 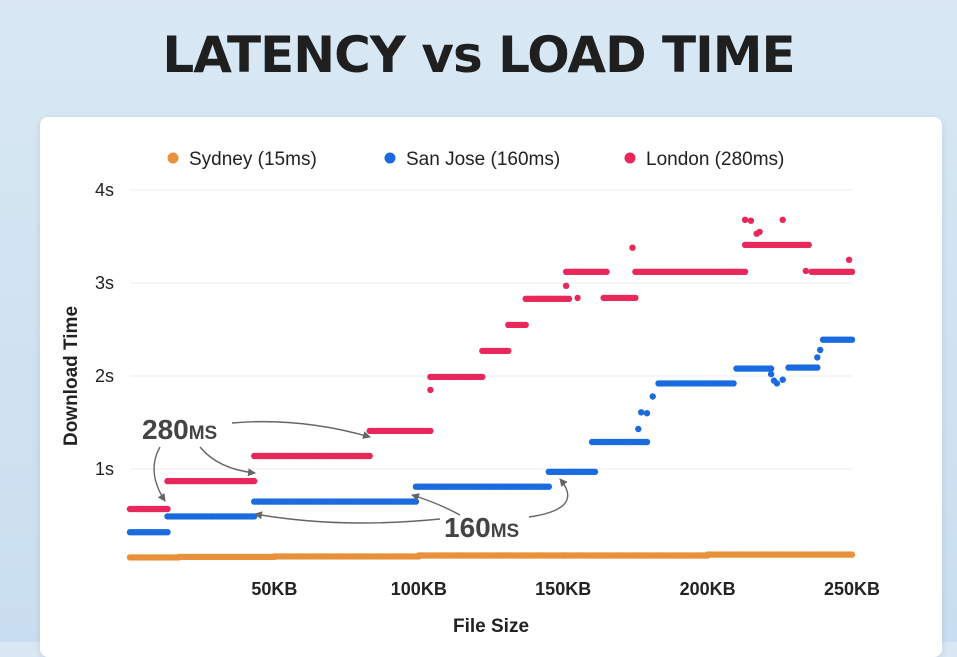 What do you see at coordinates (253, 159) in the screenshot?
I see `legend-label: Sydney (15ms)` at bounding box center [253, 159].